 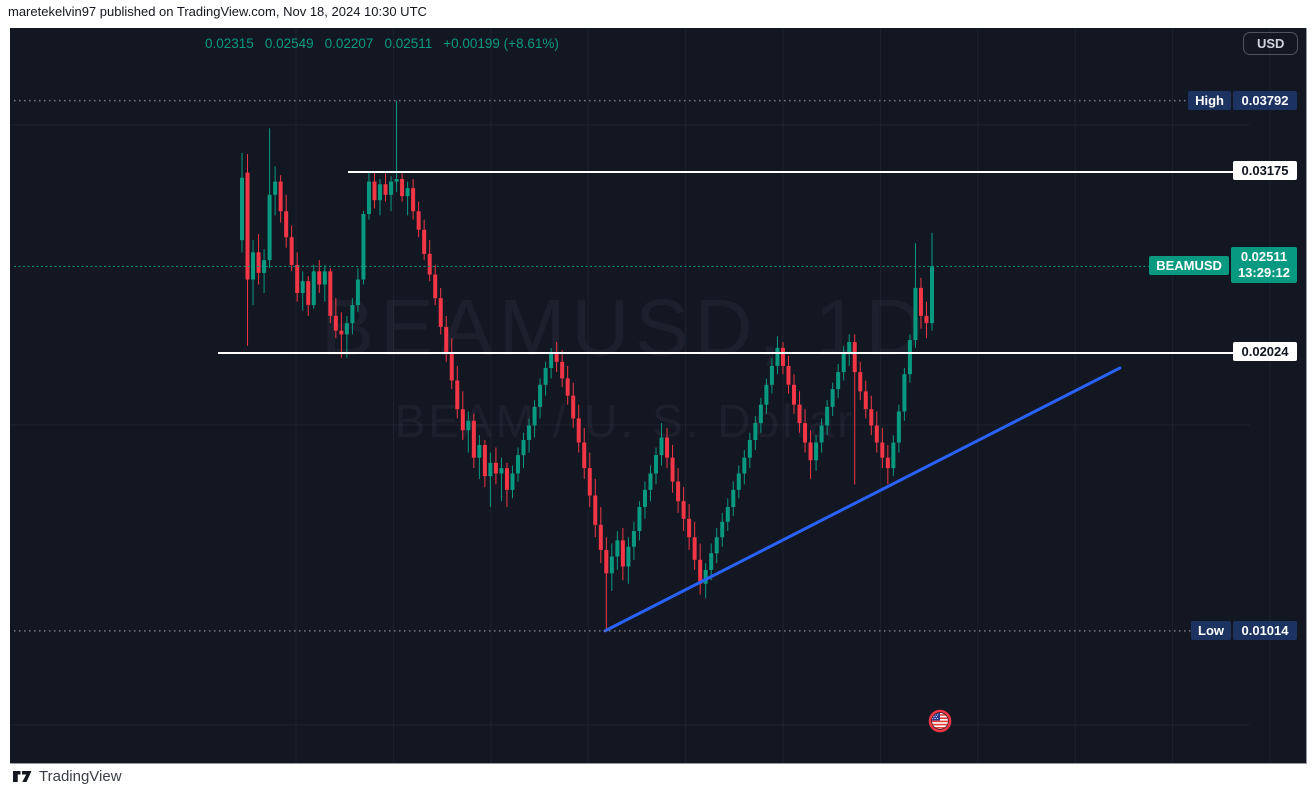 What do you see at coordinates (1265, 630) in the screenshot?
I see `low-value: 0.01014` at bounding box center [1265, 630].